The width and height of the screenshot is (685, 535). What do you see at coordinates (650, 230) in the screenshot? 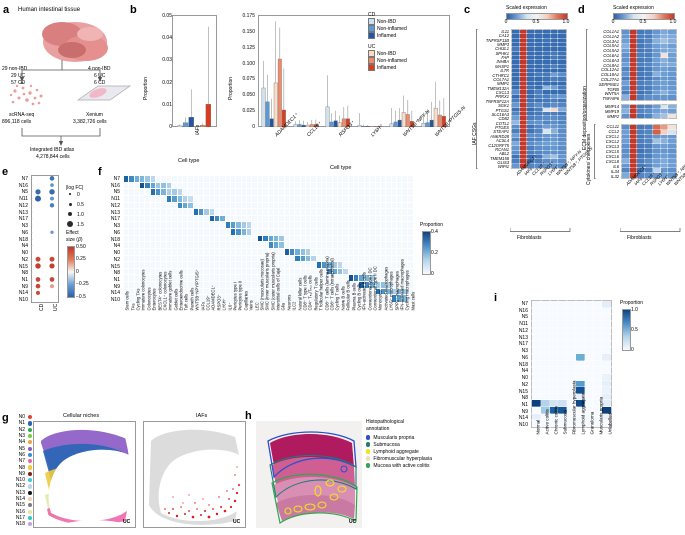
I see `panel-d-fibroblast-bracket` at bounding box center [650, 230].